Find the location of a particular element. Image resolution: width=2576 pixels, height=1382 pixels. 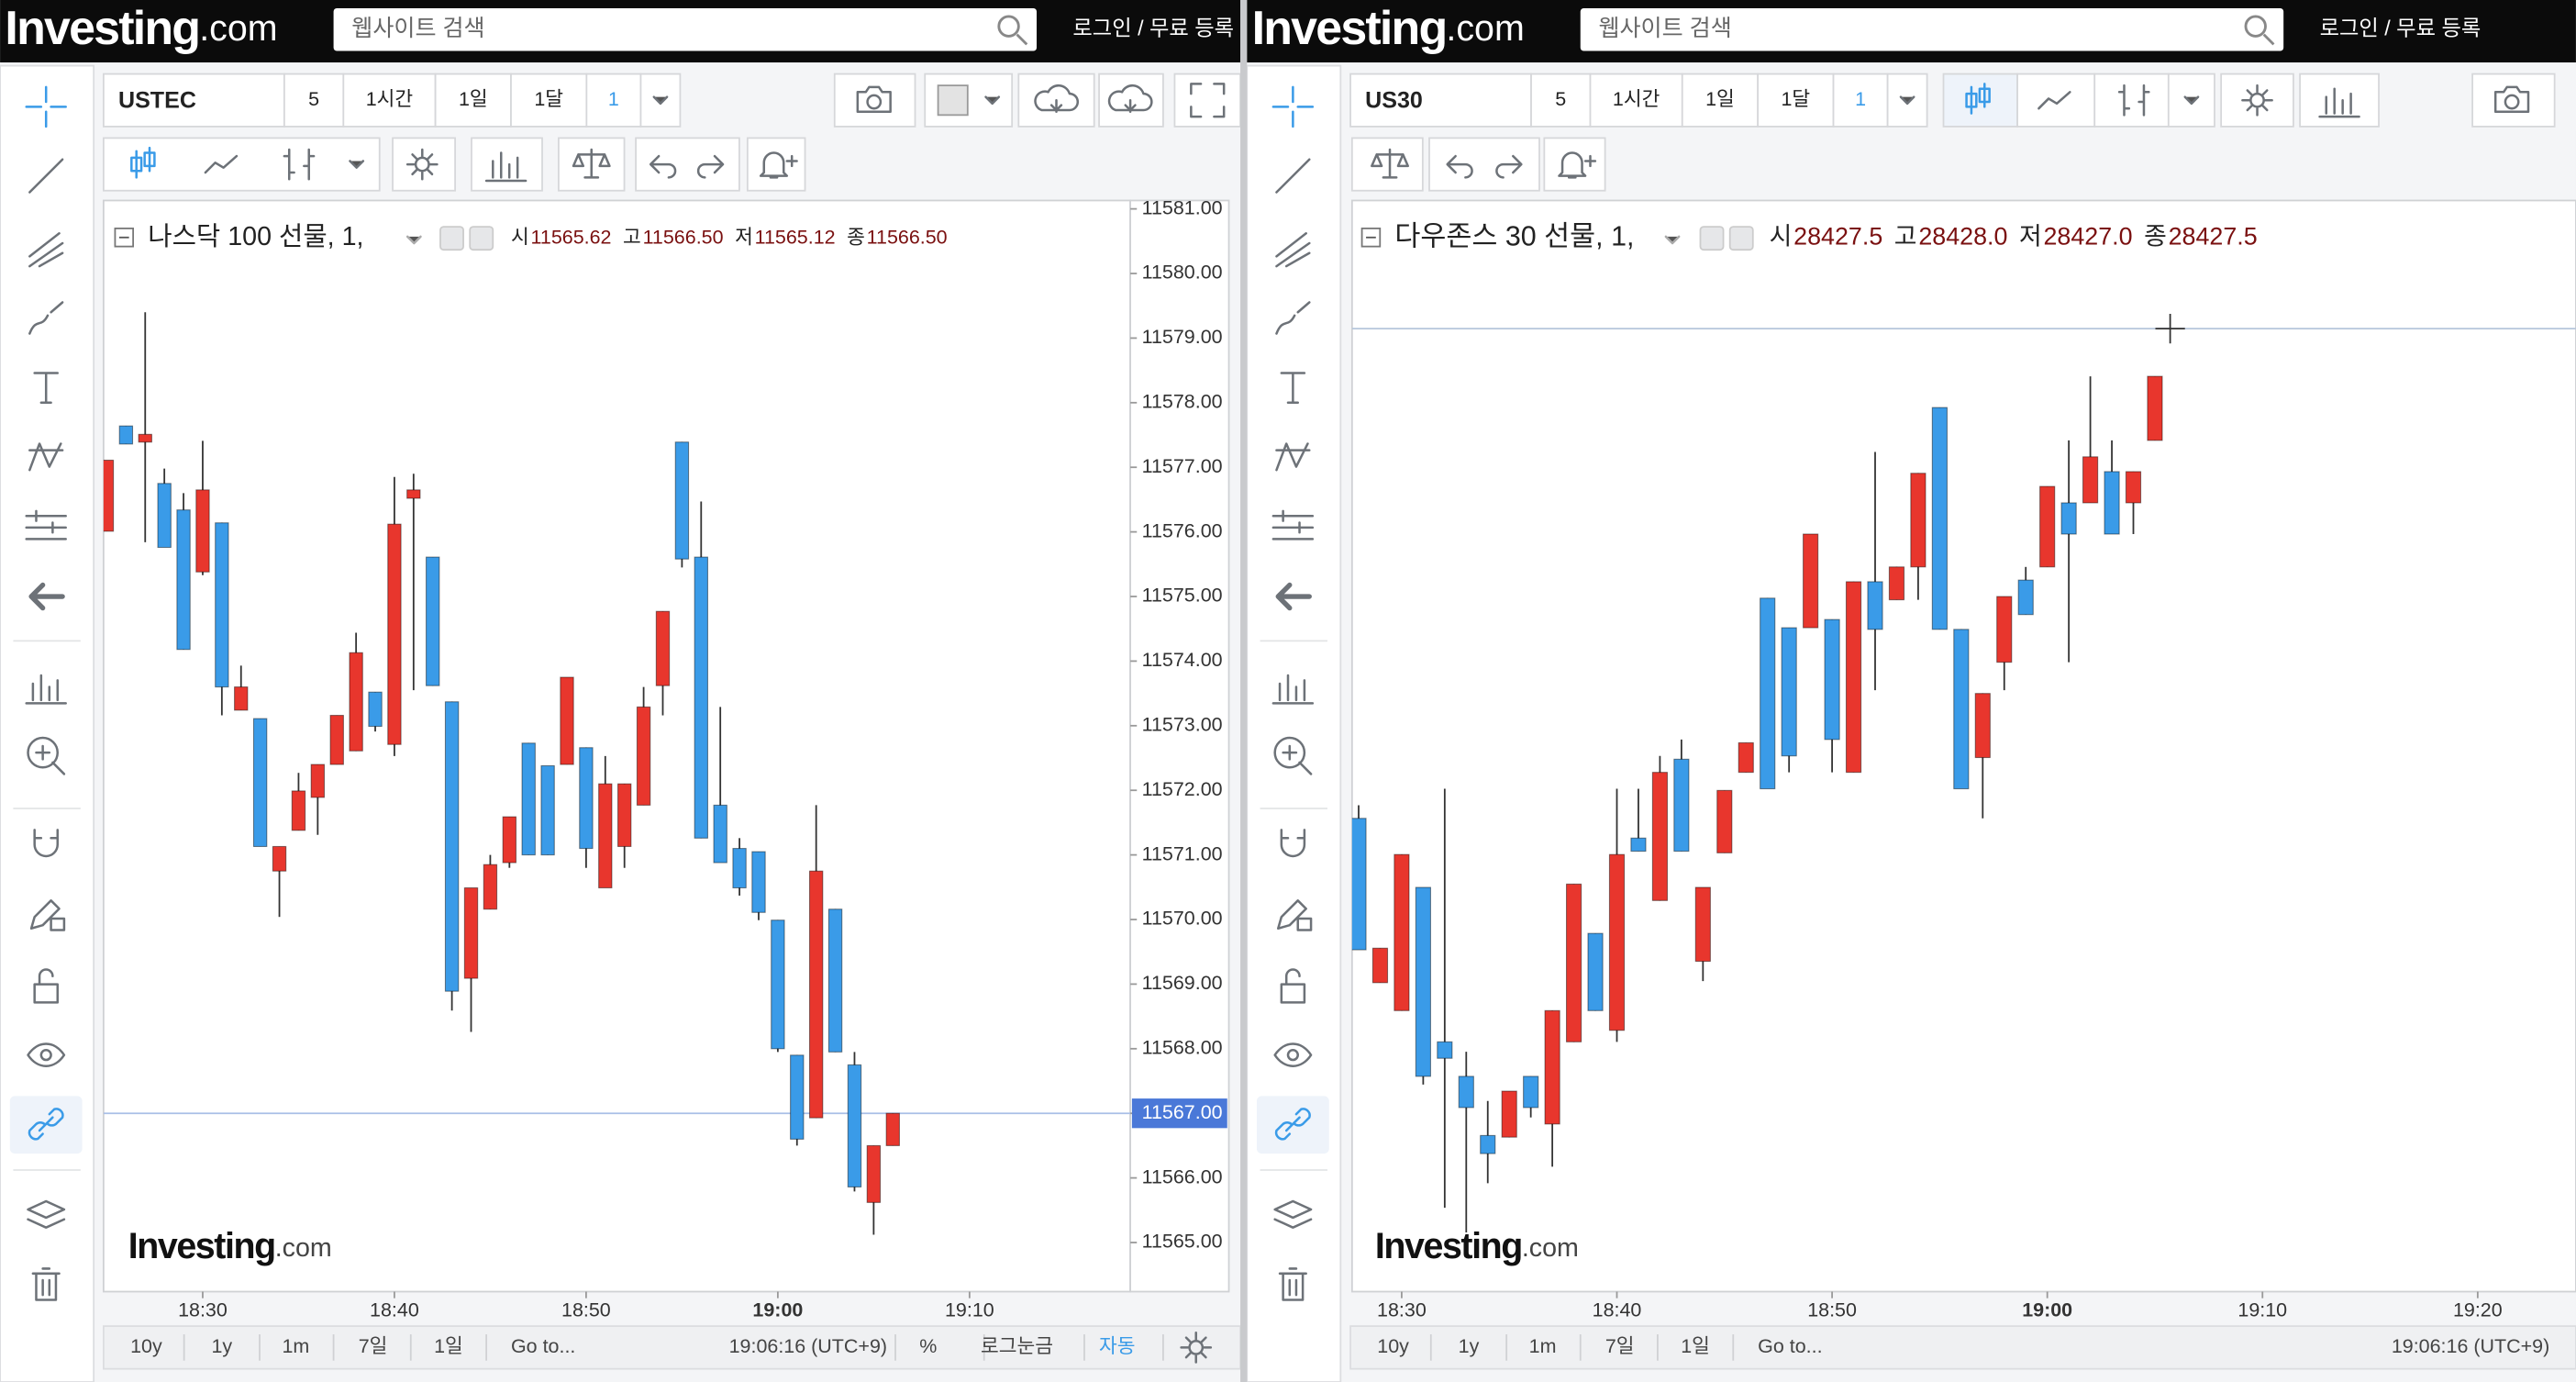

range-button: 7일 is located at coordinates (1620, 1346).